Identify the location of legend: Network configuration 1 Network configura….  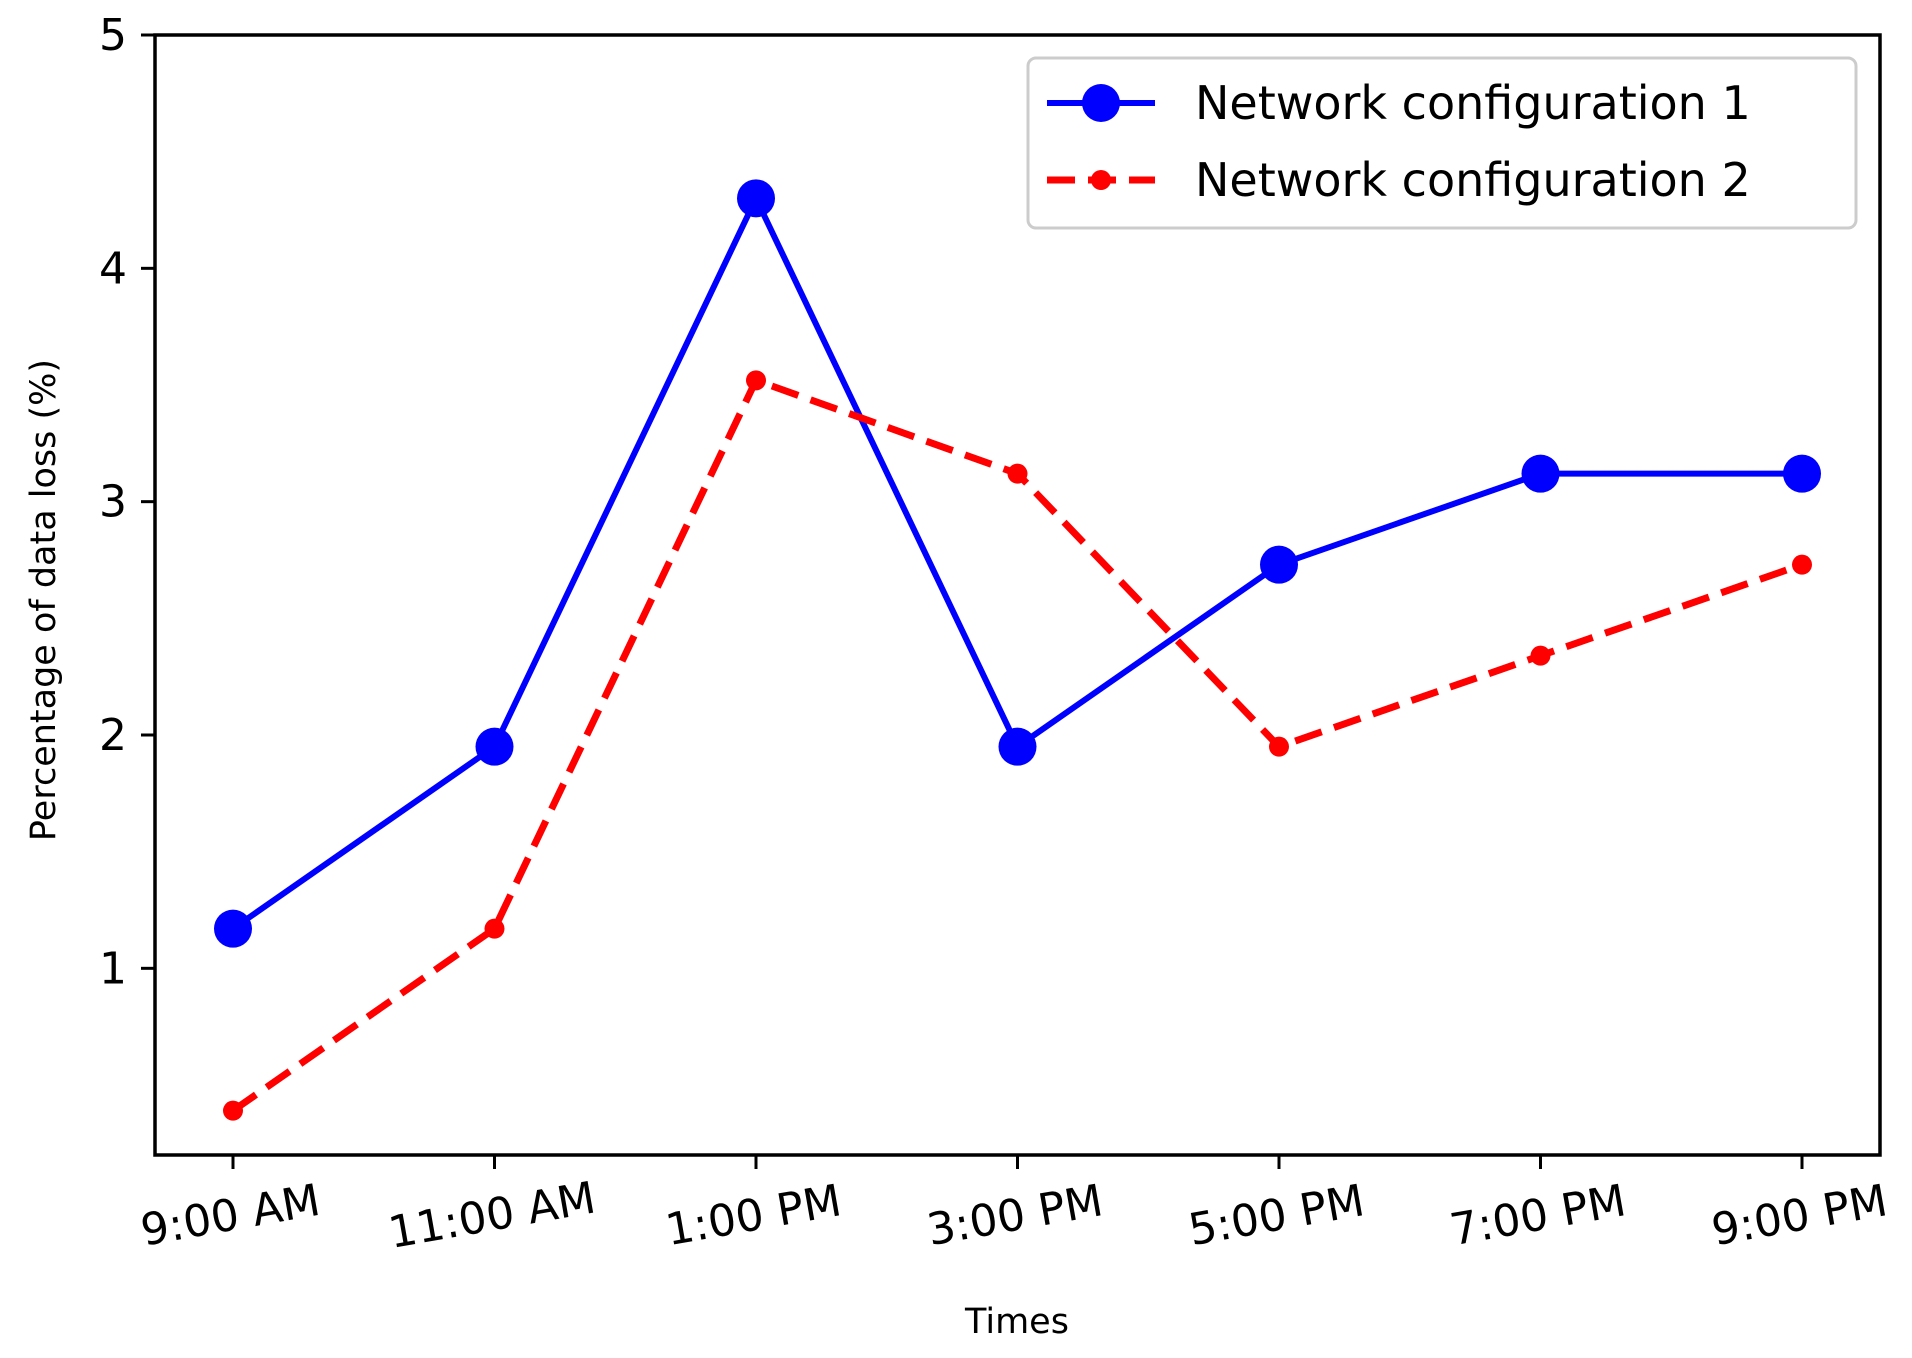
(1442, 143).